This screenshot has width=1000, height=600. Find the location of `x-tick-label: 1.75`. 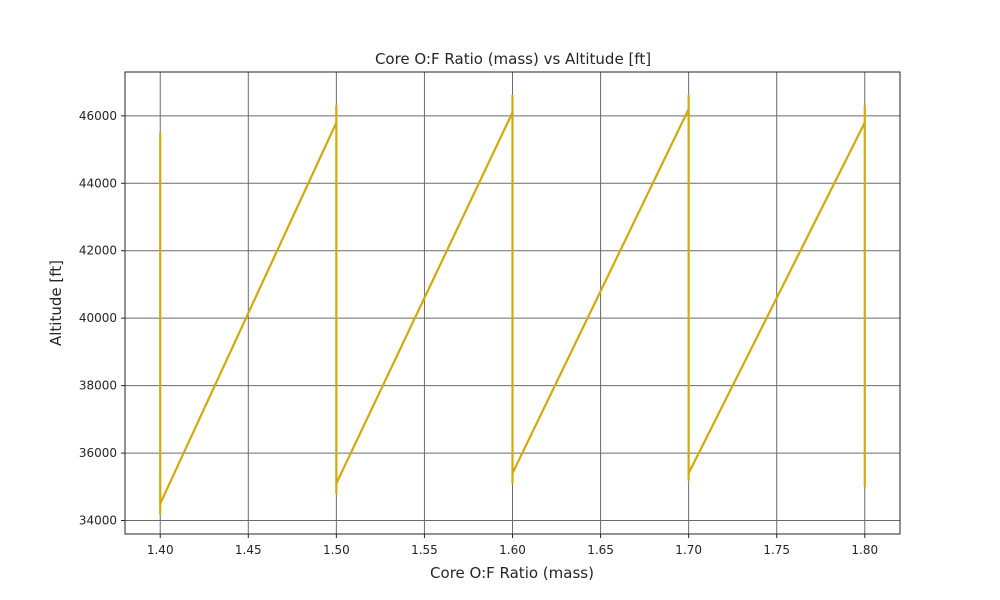

x-tick-label: 1.75 is located at coordinates (776, 550).